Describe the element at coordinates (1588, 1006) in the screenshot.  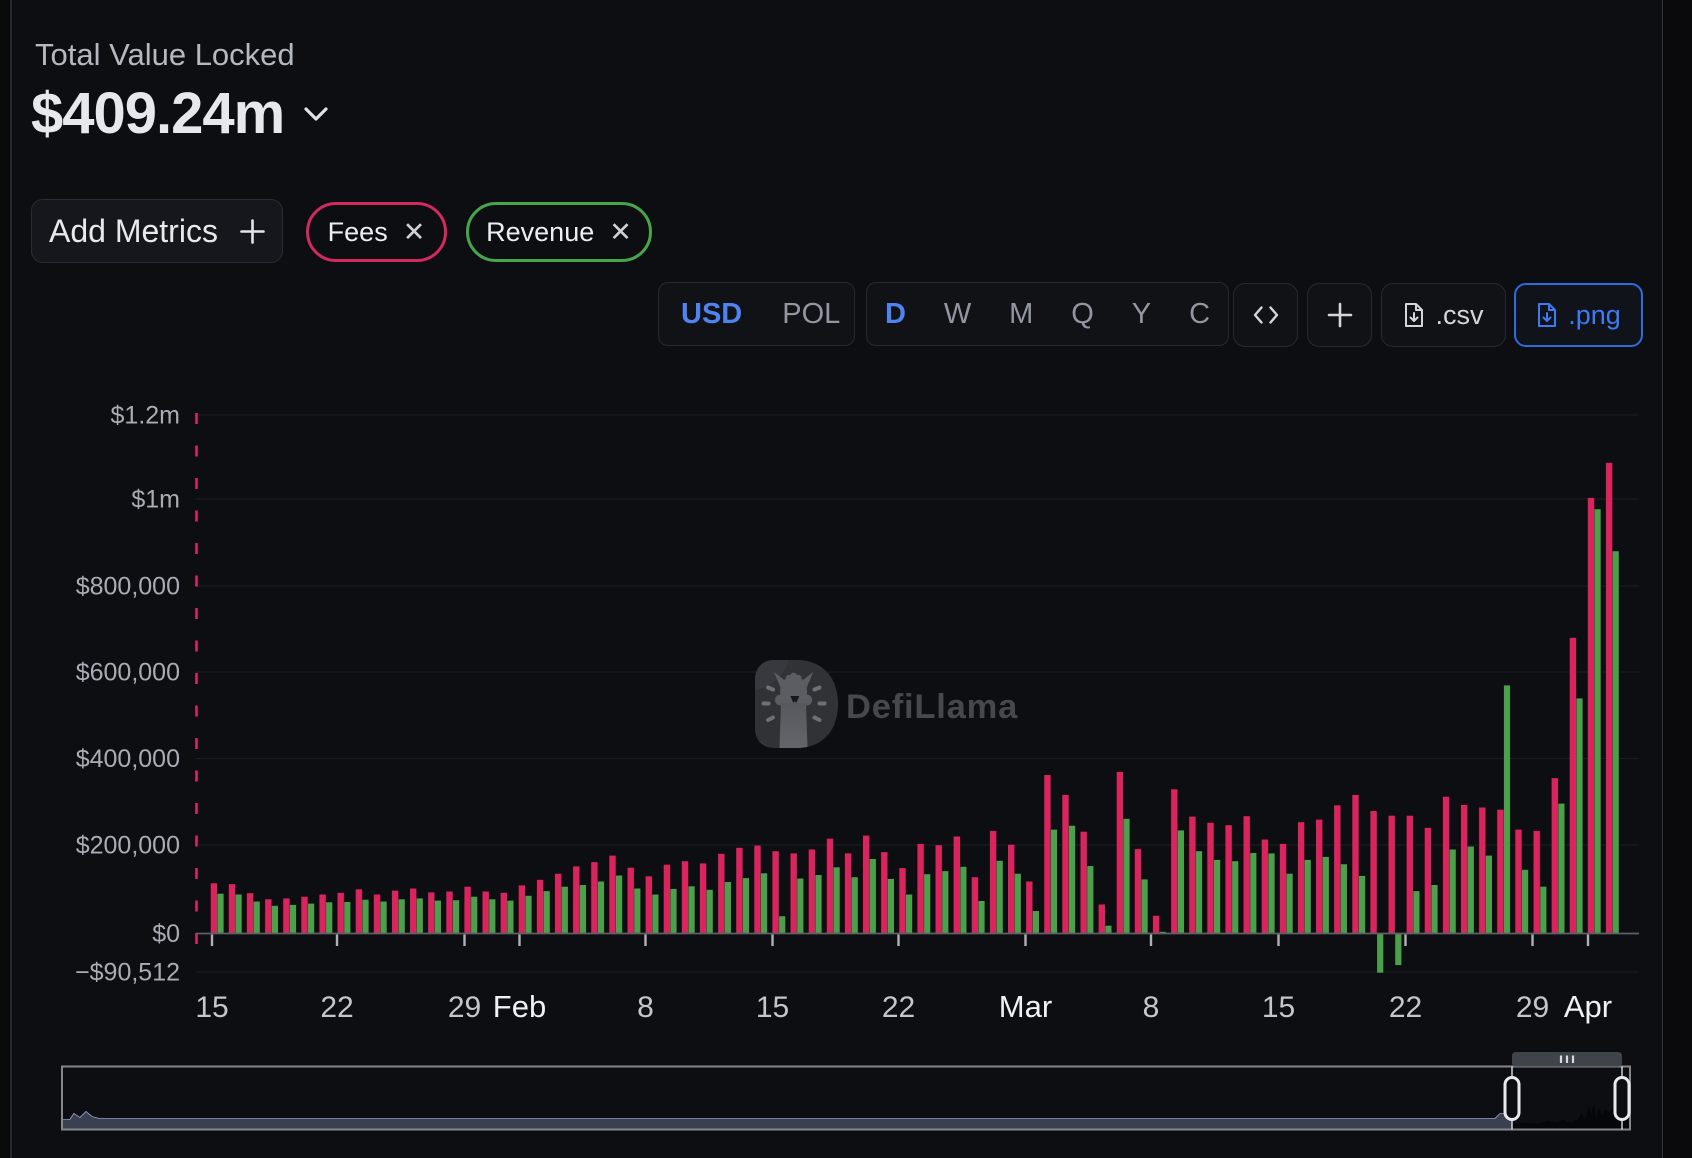
I see `svg-text: Apr` at that location.